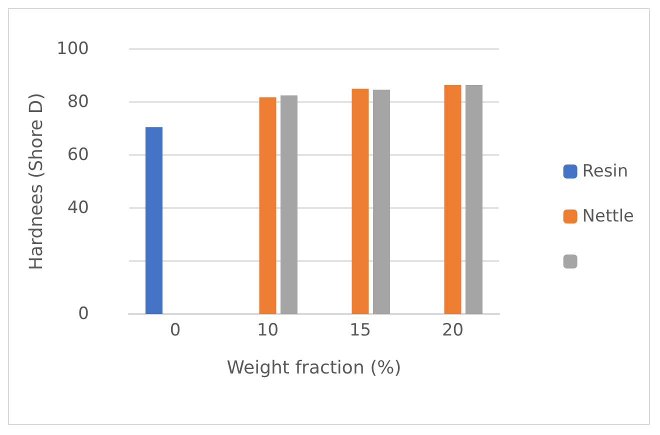 This screenshot has height=435, width=660. Describe the element at coordinates (267, 330) in the screenshot. I see `x-tick-label: 10` at that location.